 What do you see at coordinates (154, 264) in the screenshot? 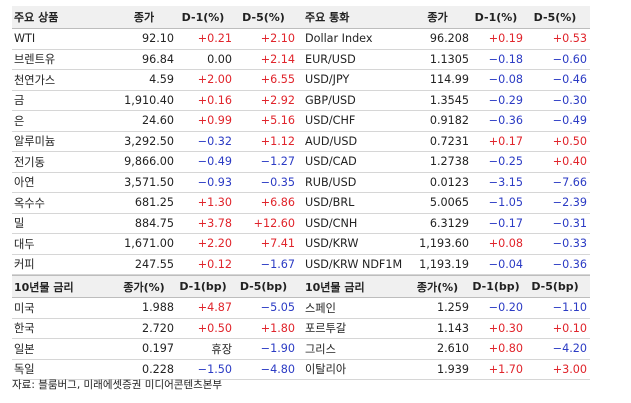
I see `row-close: 247.55` at bounding box center [154, 264].